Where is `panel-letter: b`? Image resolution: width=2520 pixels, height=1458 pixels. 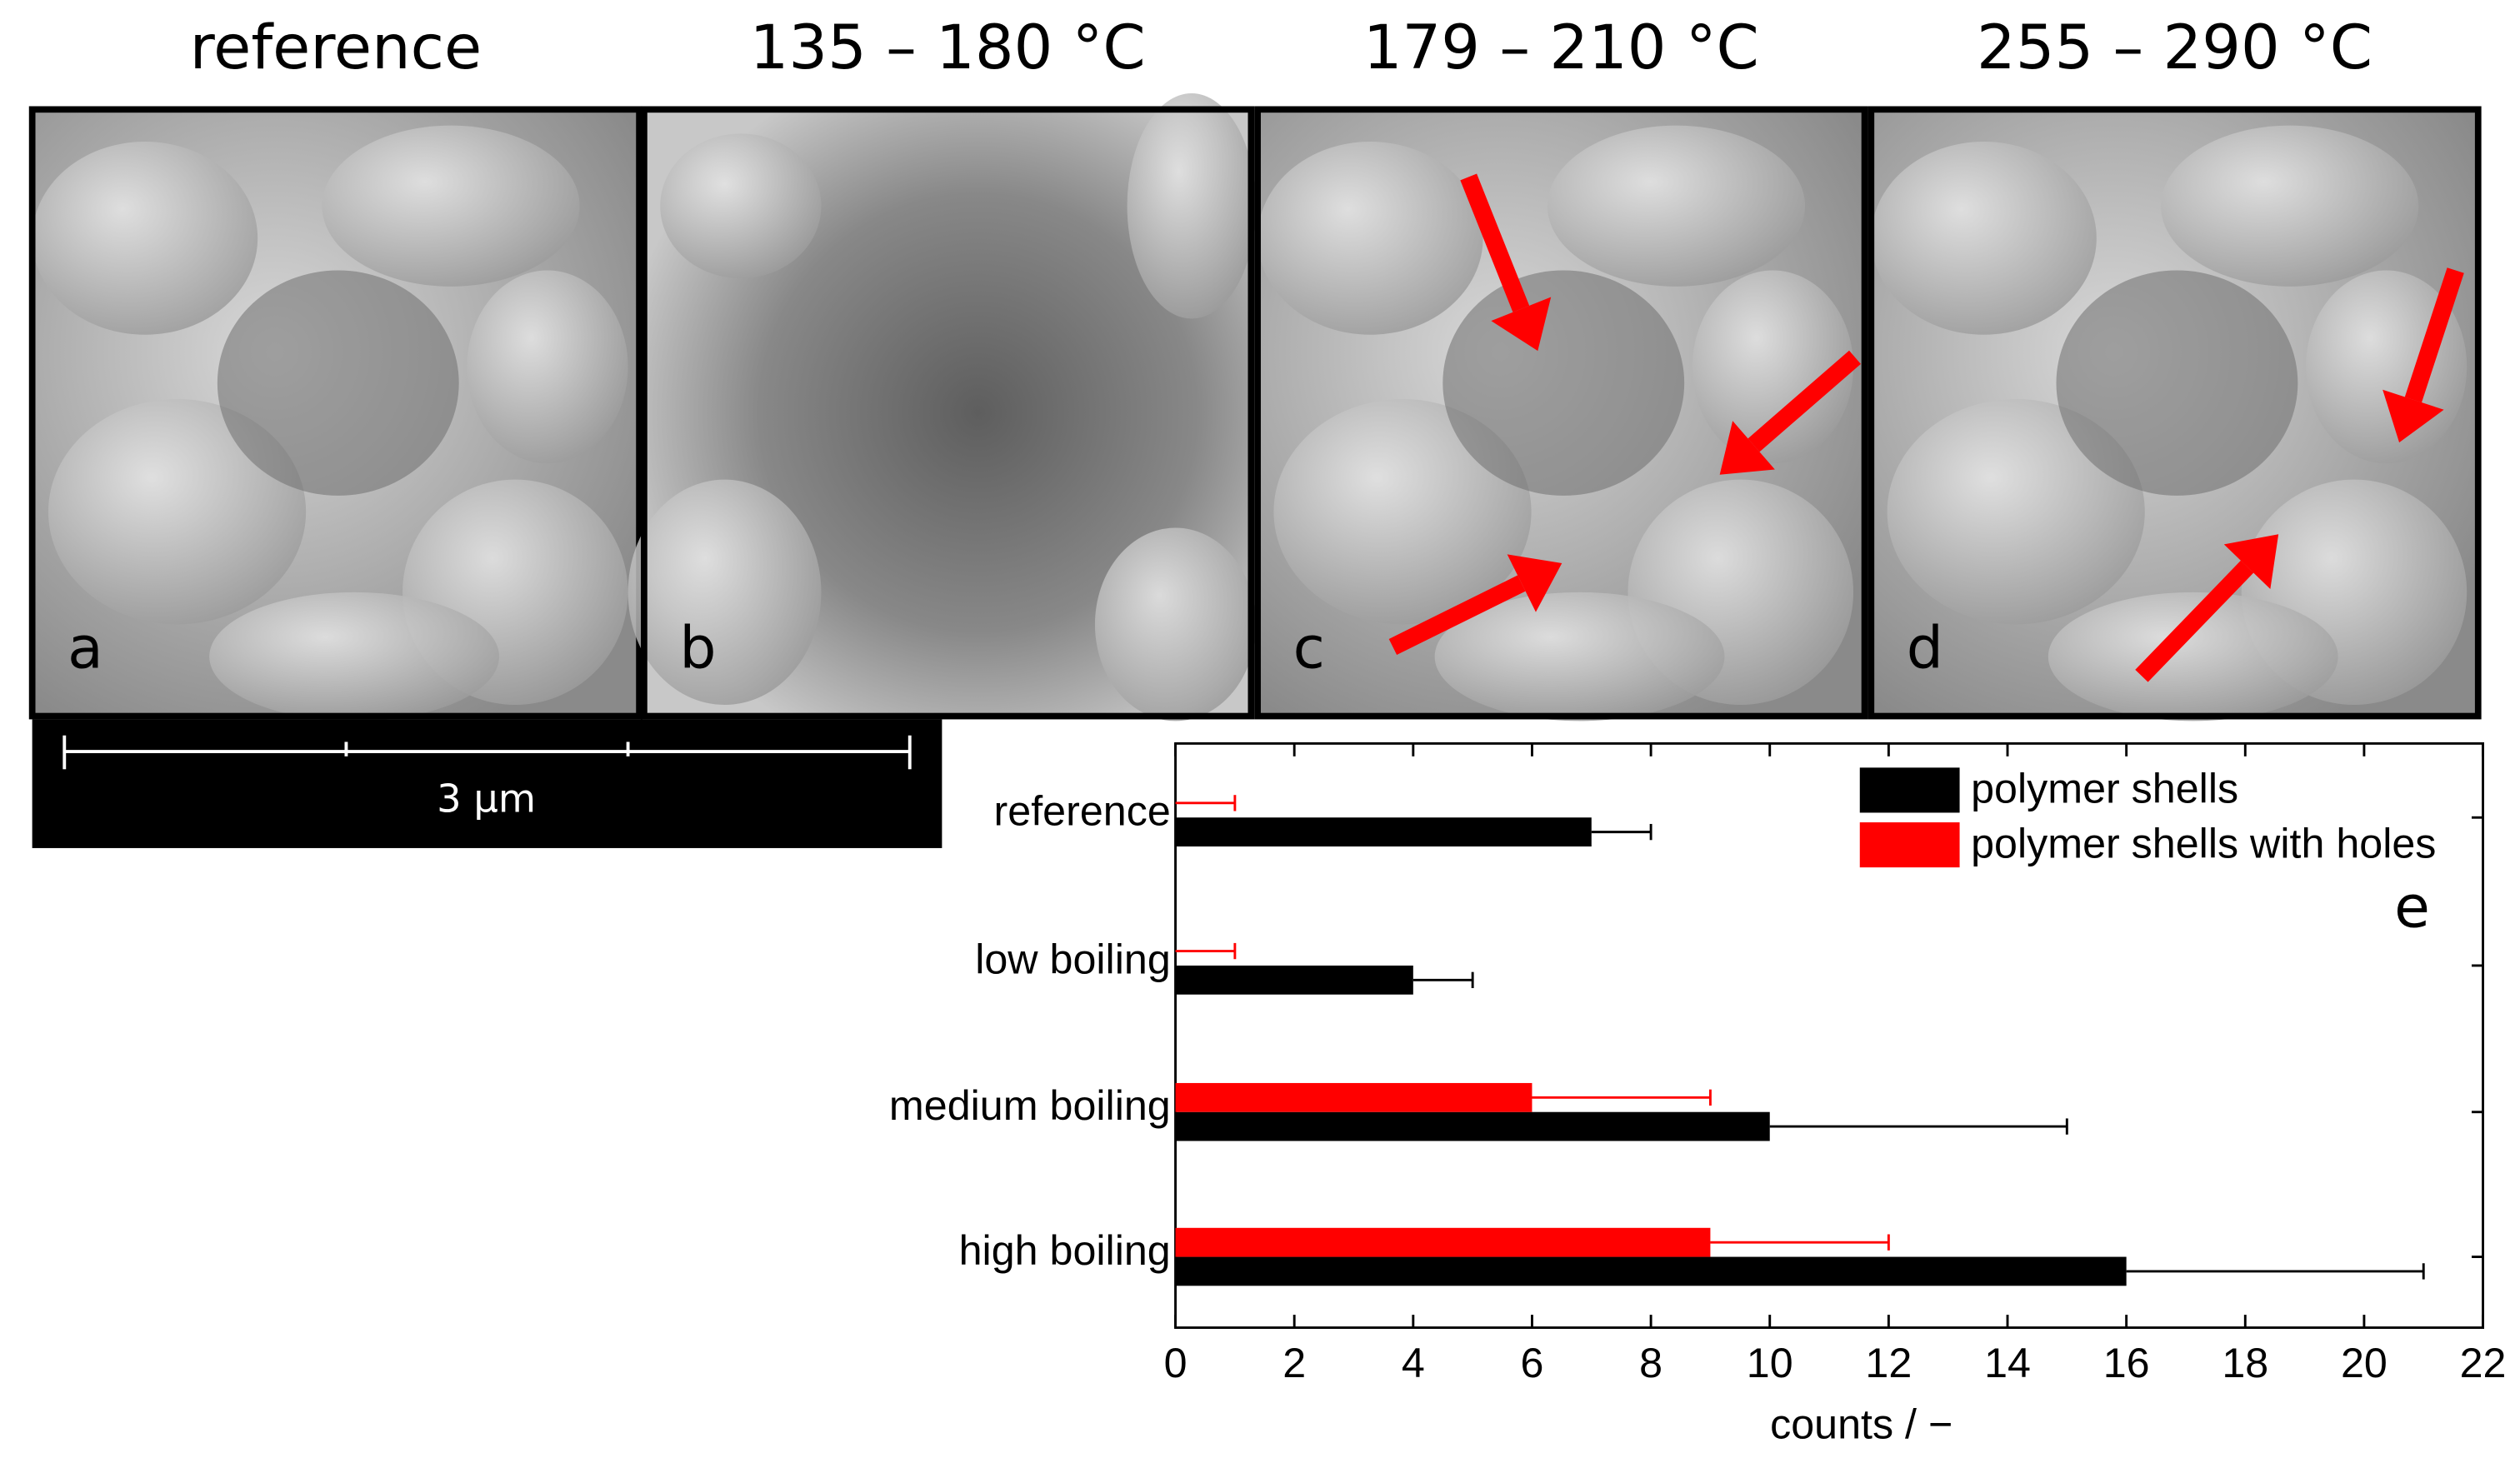
panel-letter: b is located at coordinates (697, 648).